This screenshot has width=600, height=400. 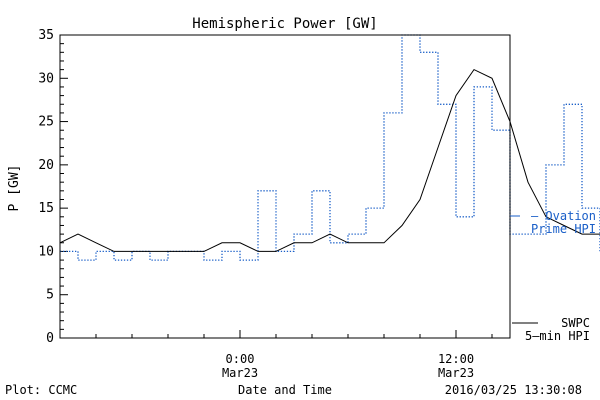 What do you see at coordinates (46, 35) in the screenshot?
I see `y-tick-label: 35` at bounding box center [46, 35].